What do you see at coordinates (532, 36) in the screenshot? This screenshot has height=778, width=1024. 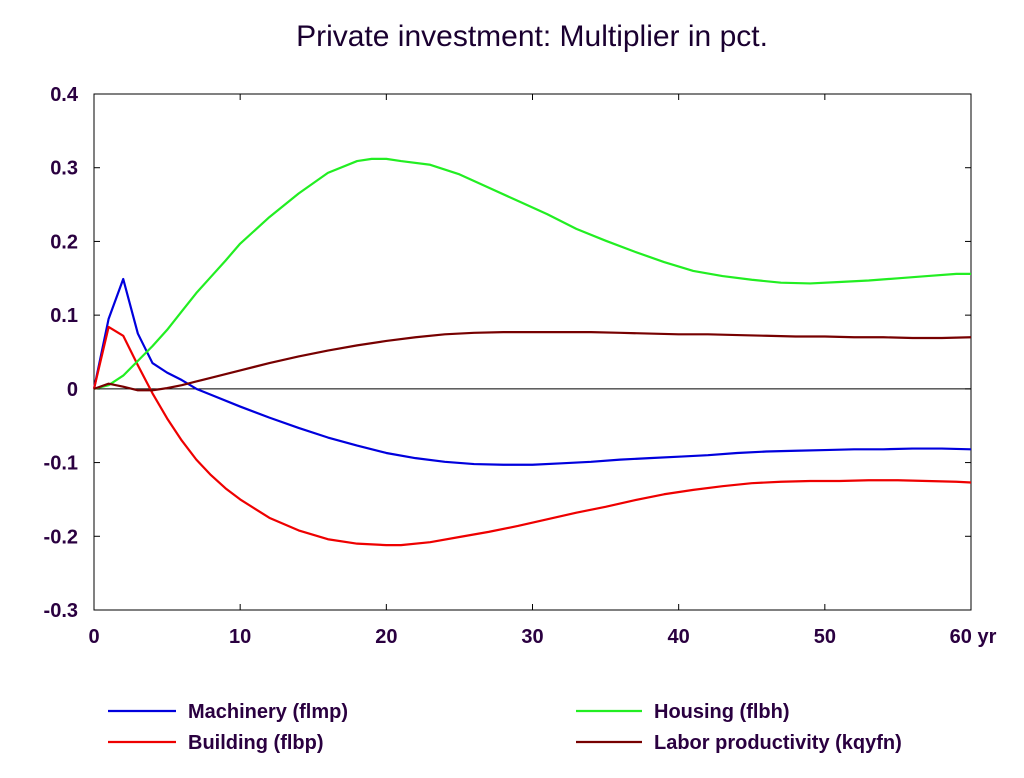 I see `chart-title: Private investment: Multiplier in pct.` at bounding box center [532, 36].